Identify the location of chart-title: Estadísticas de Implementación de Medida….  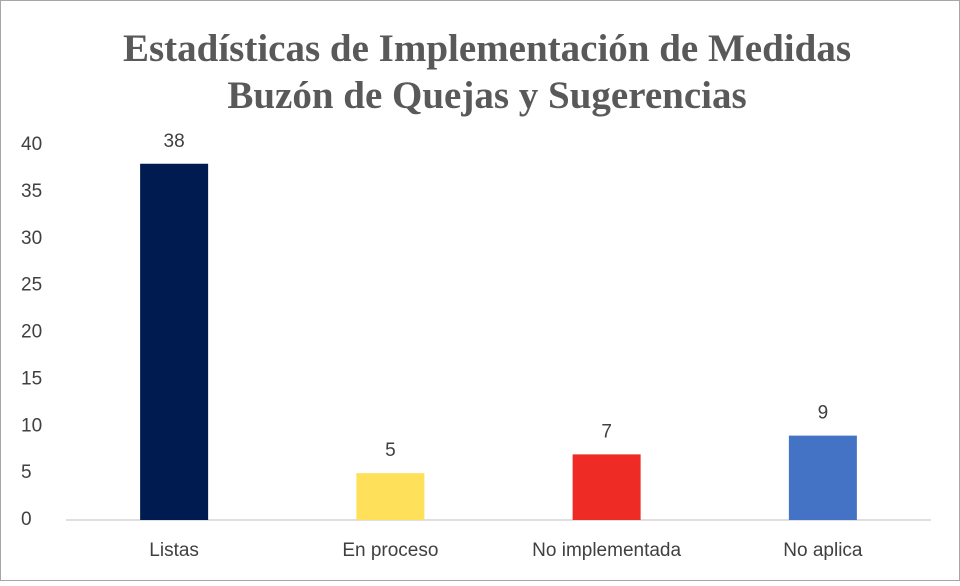
(487, 48).